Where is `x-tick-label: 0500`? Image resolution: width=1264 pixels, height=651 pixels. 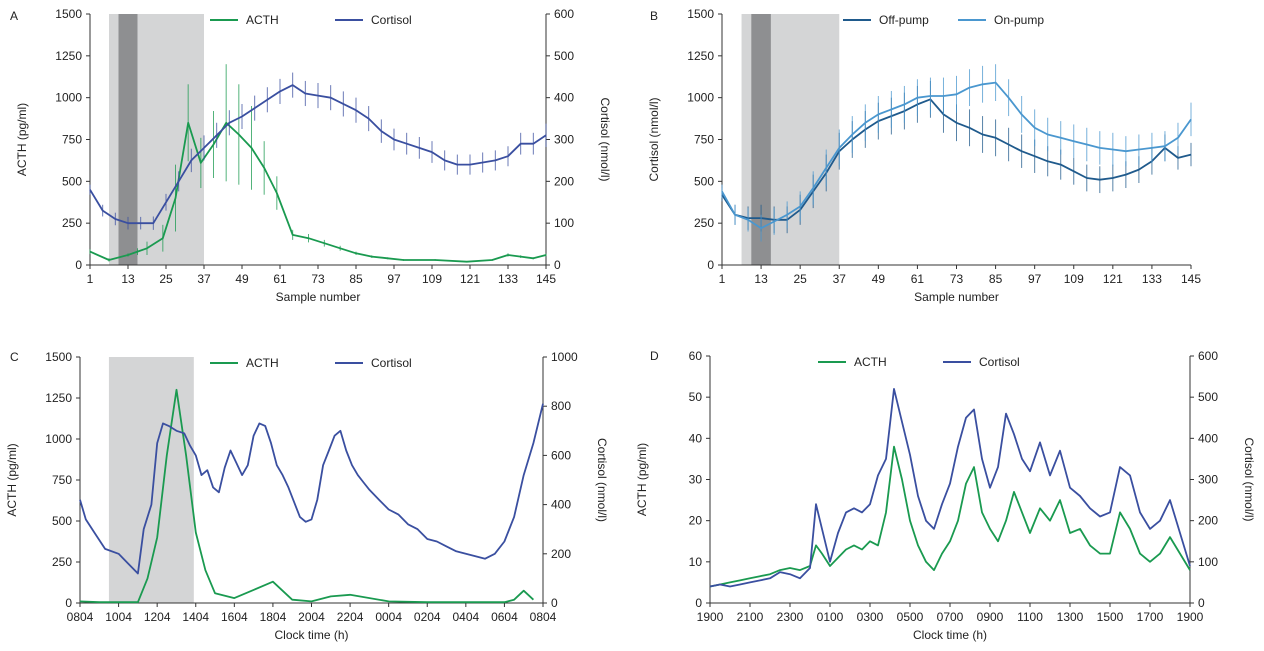 x-tick-label: 0500 is located at coordinates (910, 617).